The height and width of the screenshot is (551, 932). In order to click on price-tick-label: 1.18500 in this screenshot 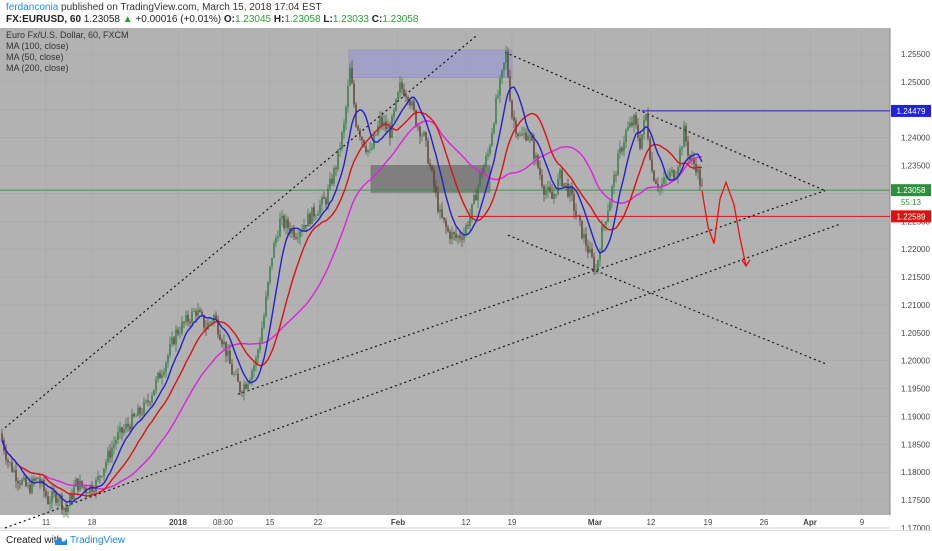, I will do `click(915, 444)`.